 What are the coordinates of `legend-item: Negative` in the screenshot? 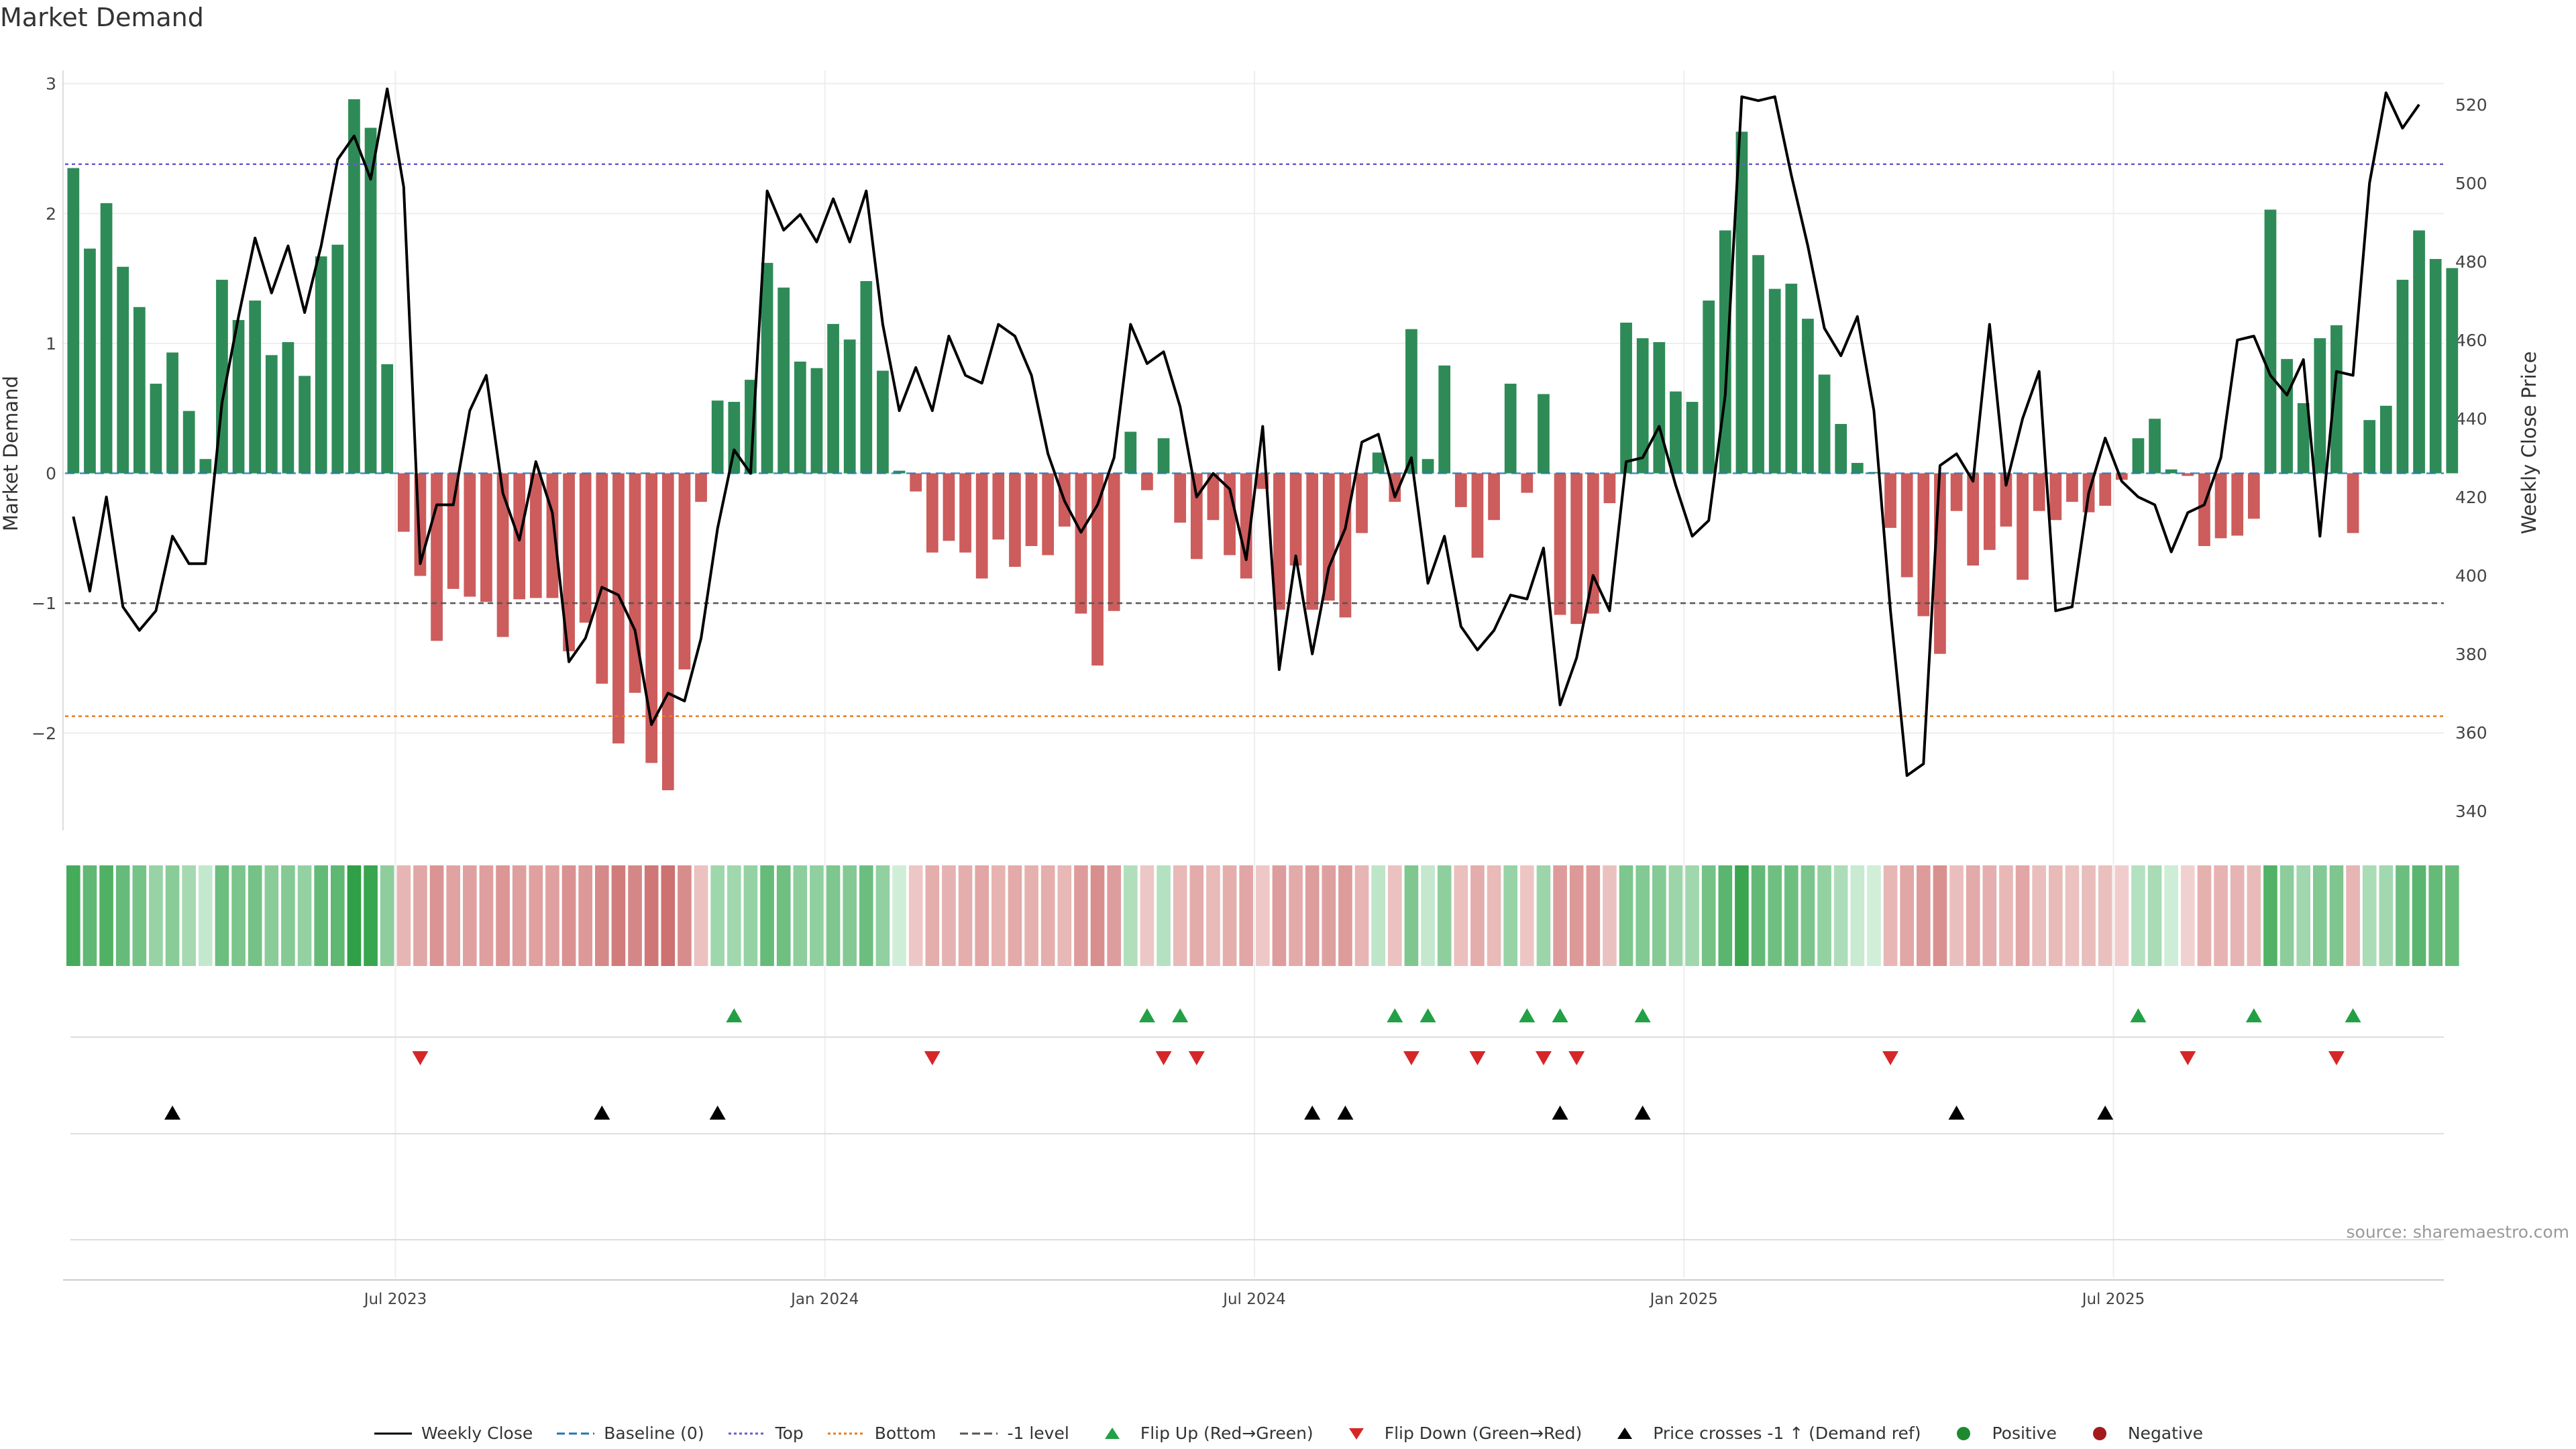 It's located at (2141, 1433).